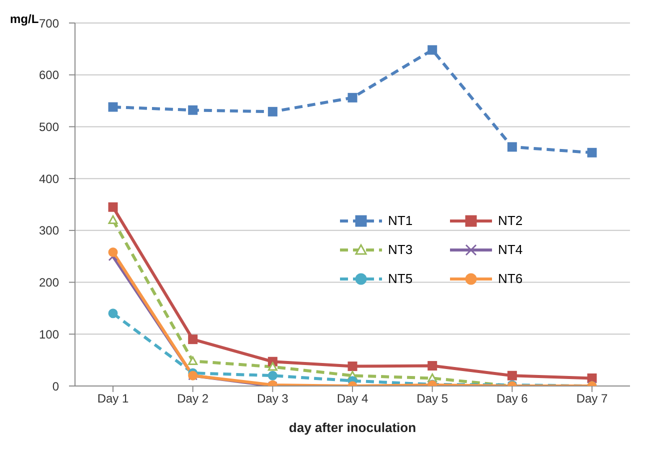 This screenshot has height=452, width=646. Describe the element at coordinates (352, 427) in the screenshot. I see `x-axis-title: day after inoculation` at that location.